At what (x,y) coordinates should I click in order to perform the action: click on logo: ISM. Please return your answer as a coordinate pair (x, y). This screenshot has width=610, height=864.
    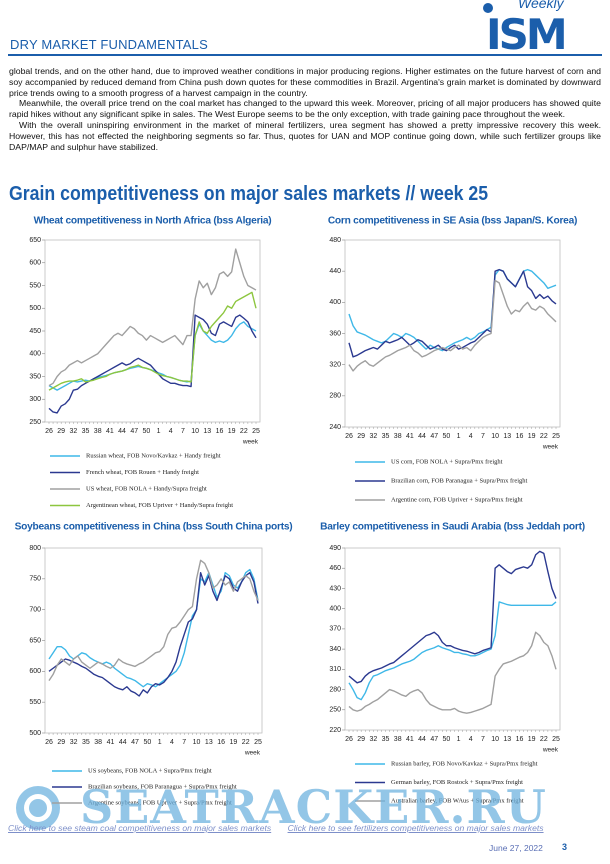
    Looking at the image, I should click on (527, 34).